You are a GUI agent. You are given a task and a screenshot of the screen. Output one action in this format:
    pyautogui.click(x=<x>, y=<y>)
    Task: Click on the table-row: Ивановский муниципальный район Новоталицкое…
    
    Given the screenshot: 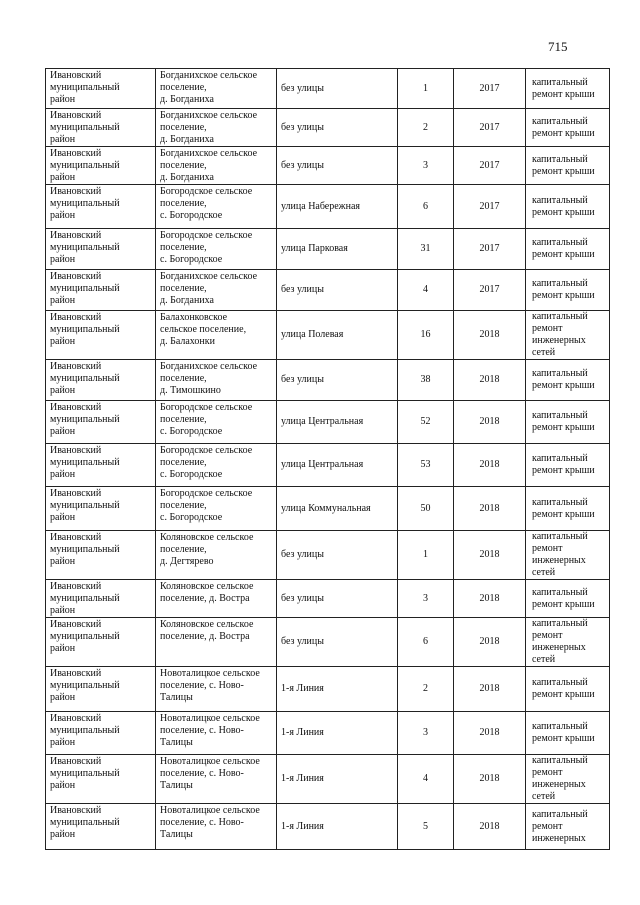 What is the action you would take?
    pyautogui.click(x=327, y=689)
    